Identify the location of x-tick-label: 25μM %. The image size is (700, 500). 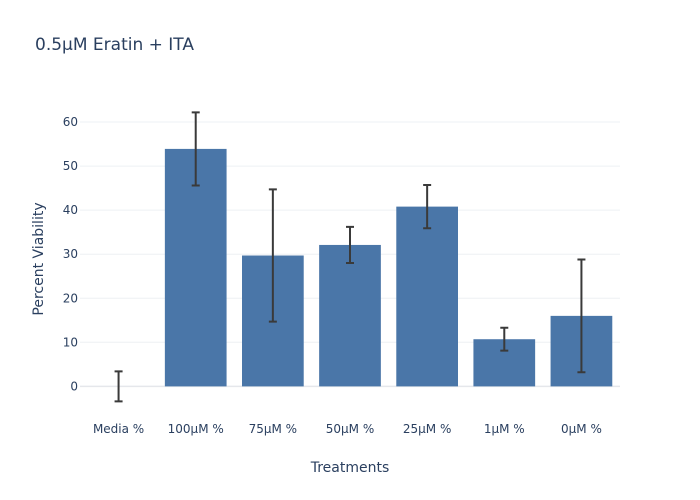
(427, 429).